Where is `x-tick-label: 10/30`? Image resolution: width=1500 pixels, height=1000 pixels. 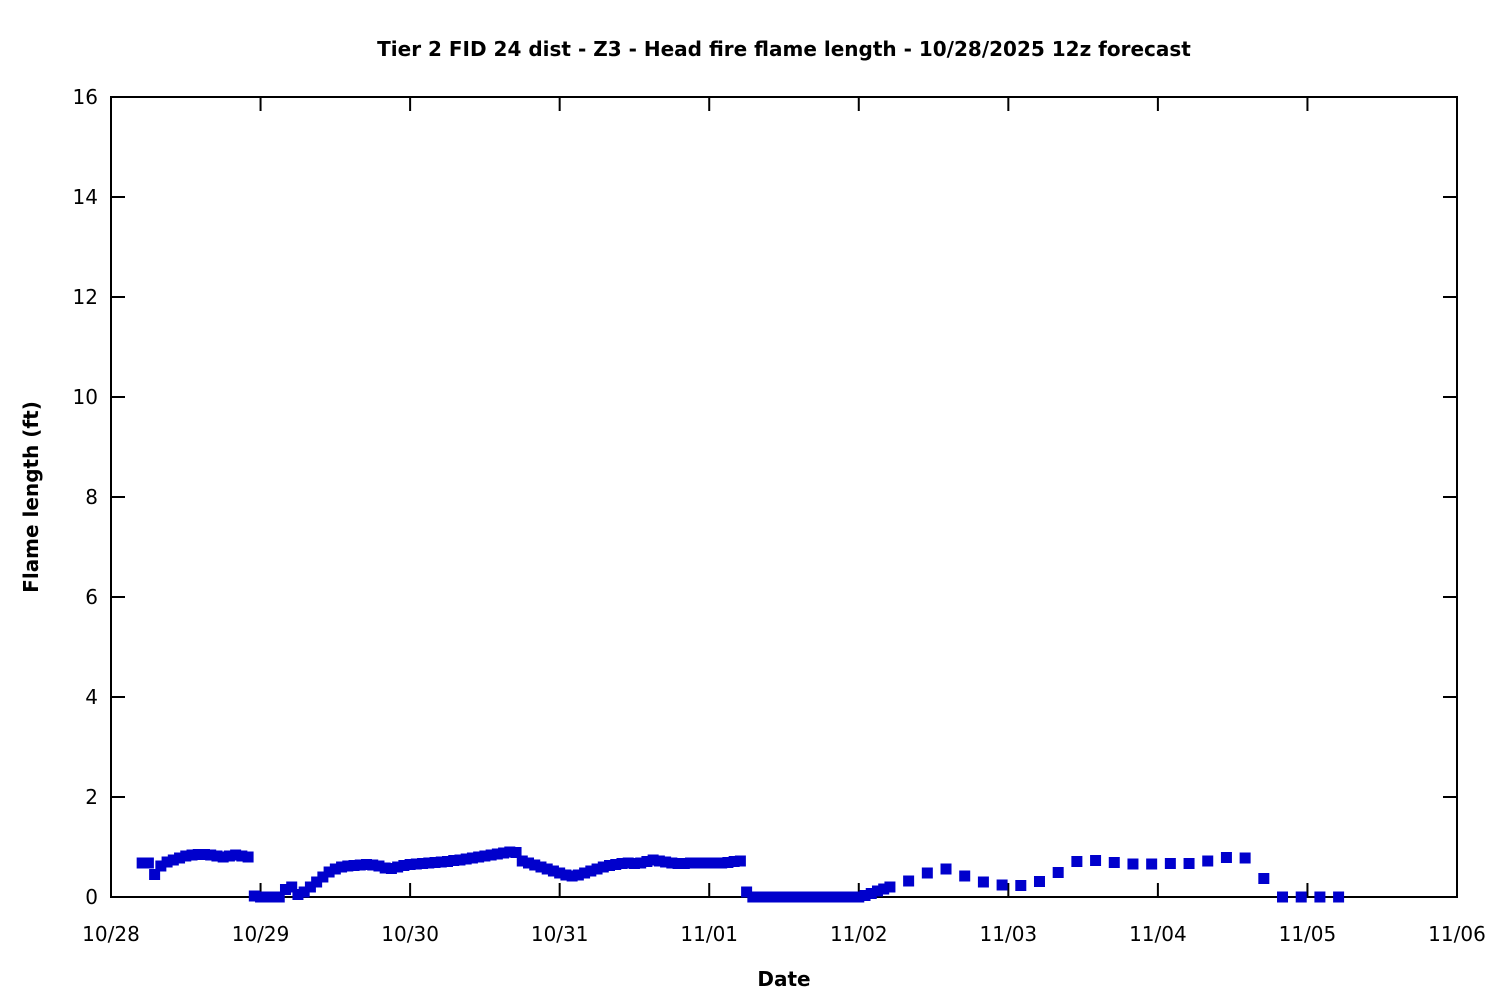
x-tick-label: 10/30 is located at coordinates (410, 934).